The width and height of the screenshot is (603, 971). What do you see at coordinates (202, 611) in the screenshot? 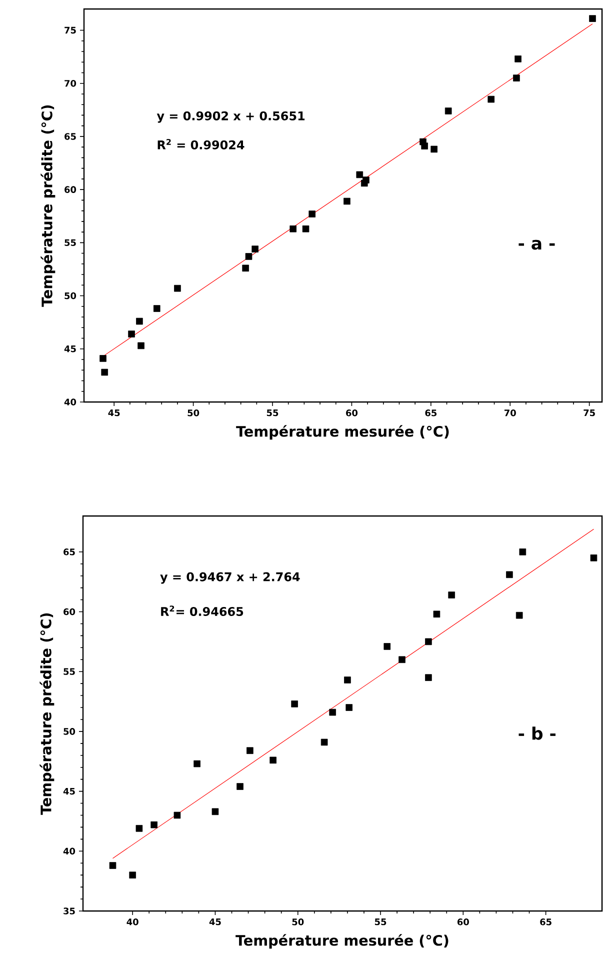
I see `annotation: R$^{2}$= 0.94665` at bounding box center [202, 611].